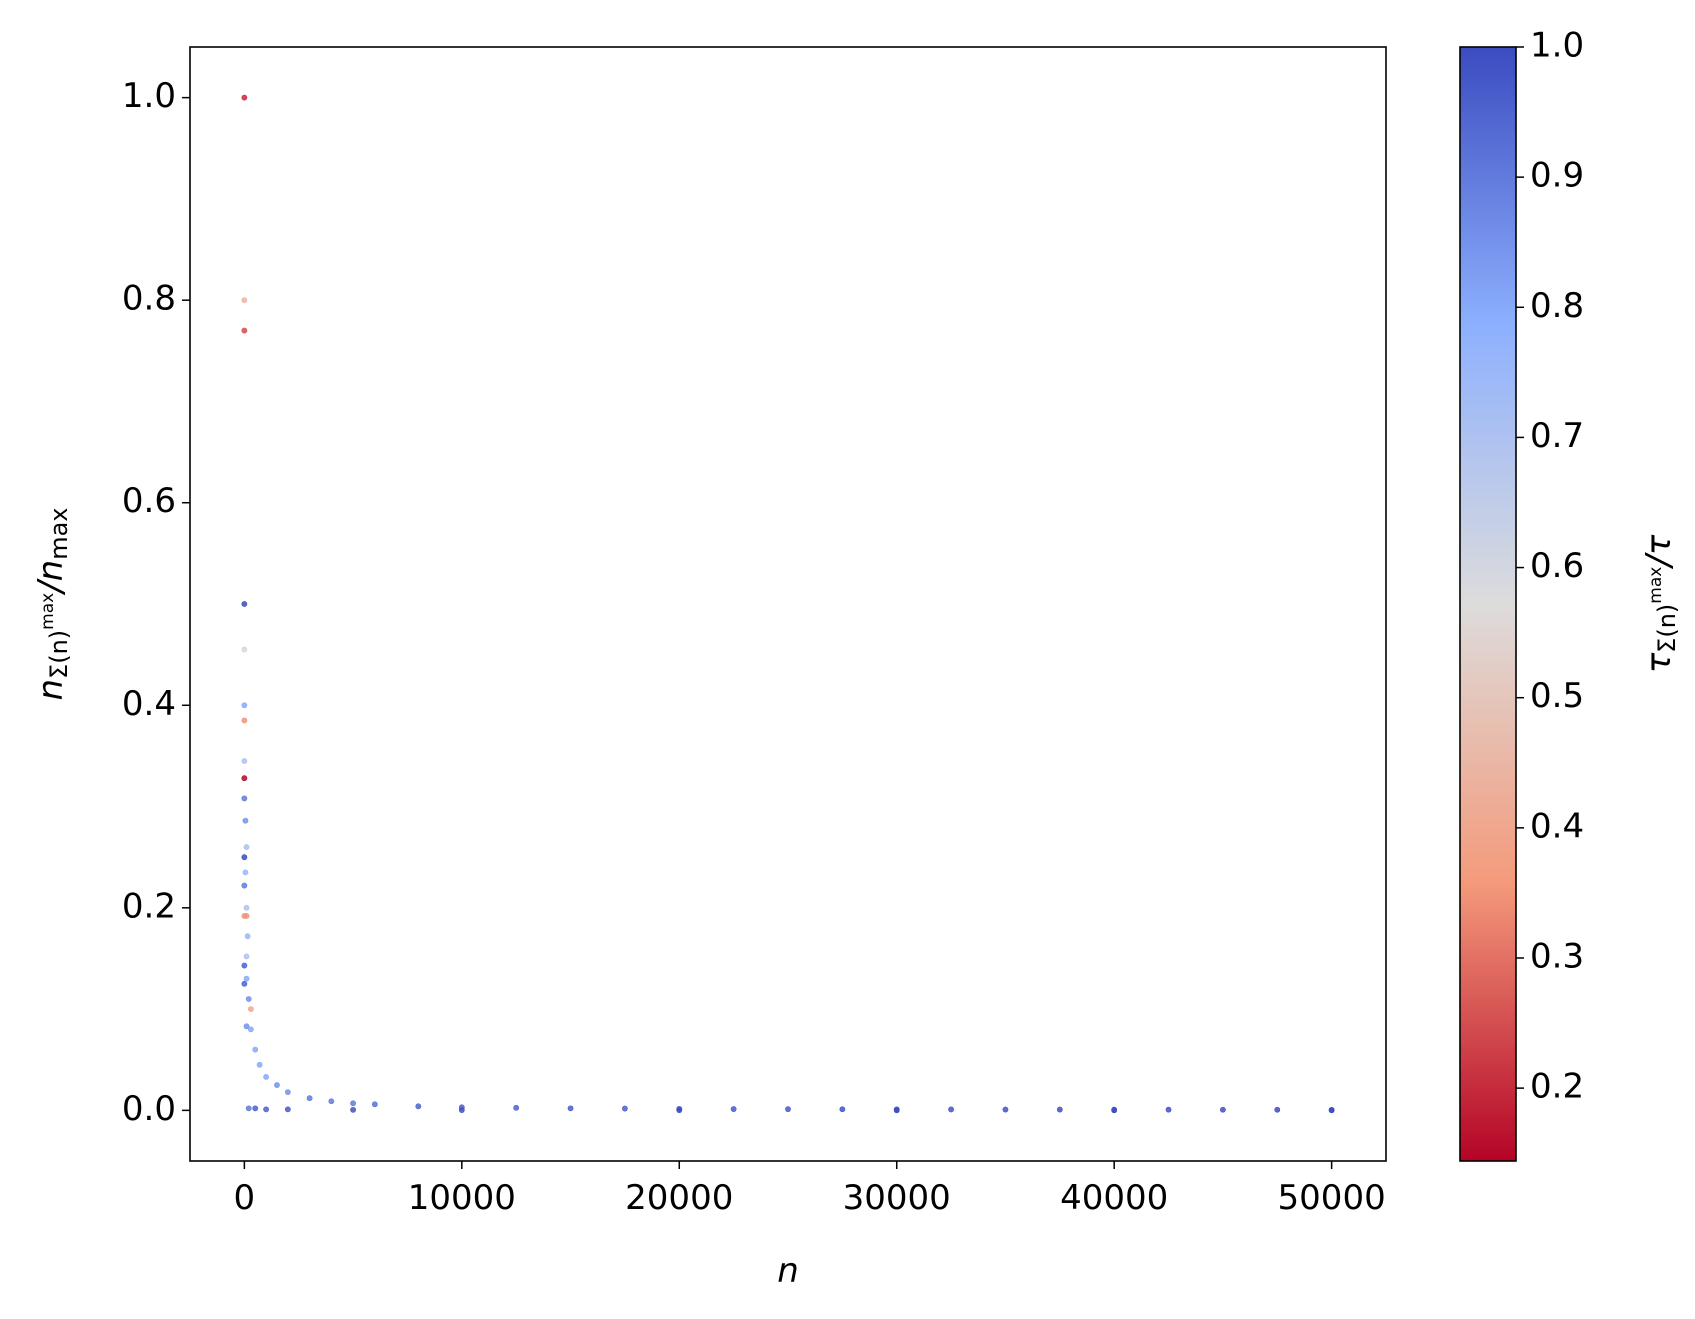 This screenshot has width=1695, height=1319. What do you see at coordinates (1557, 436) in the screenshot?
I see `colorbar-tick-label: 0.7` at bounding box center [1557, 436].